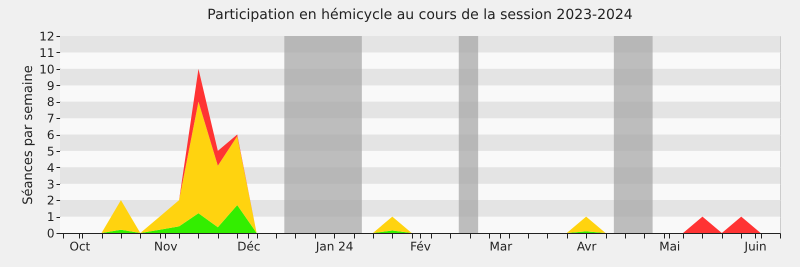  I want to click on y-tick-label: 4, so click(50, 167).